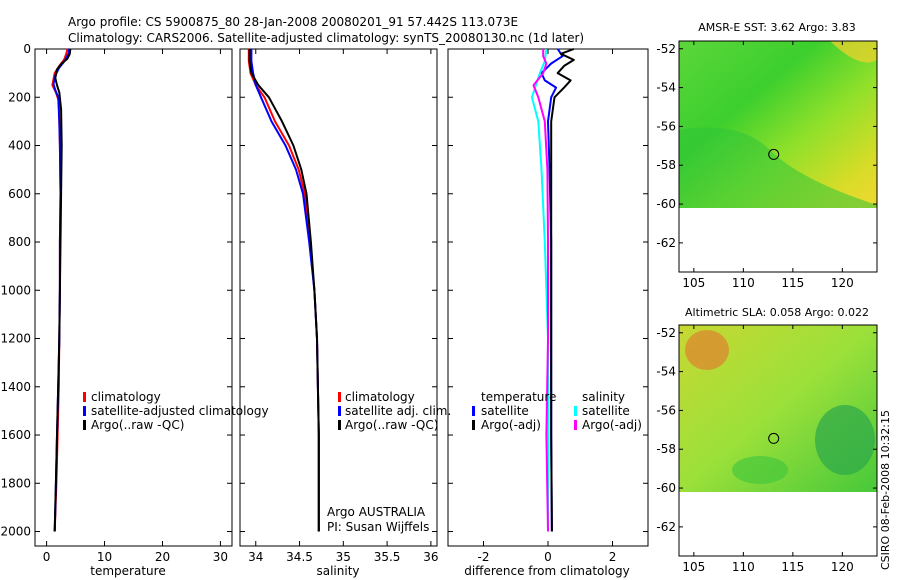 The width and height of the screenshot is (900, 580). What do you see at coordinates (137, 425) in the screenshot?
I see `legend-label-argo: Argo(..raw -QC)` at bounding box center [137, 425].